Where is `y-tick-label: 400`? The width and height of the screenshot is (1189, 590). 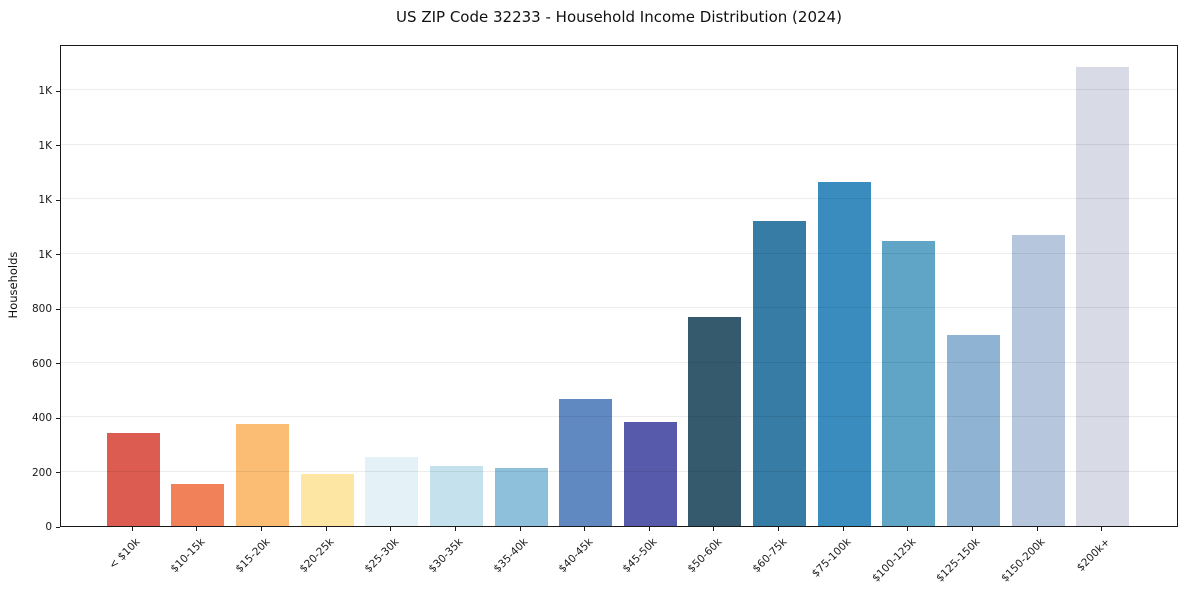
y-tick-label: 400 is located at coordinates (41, 418).